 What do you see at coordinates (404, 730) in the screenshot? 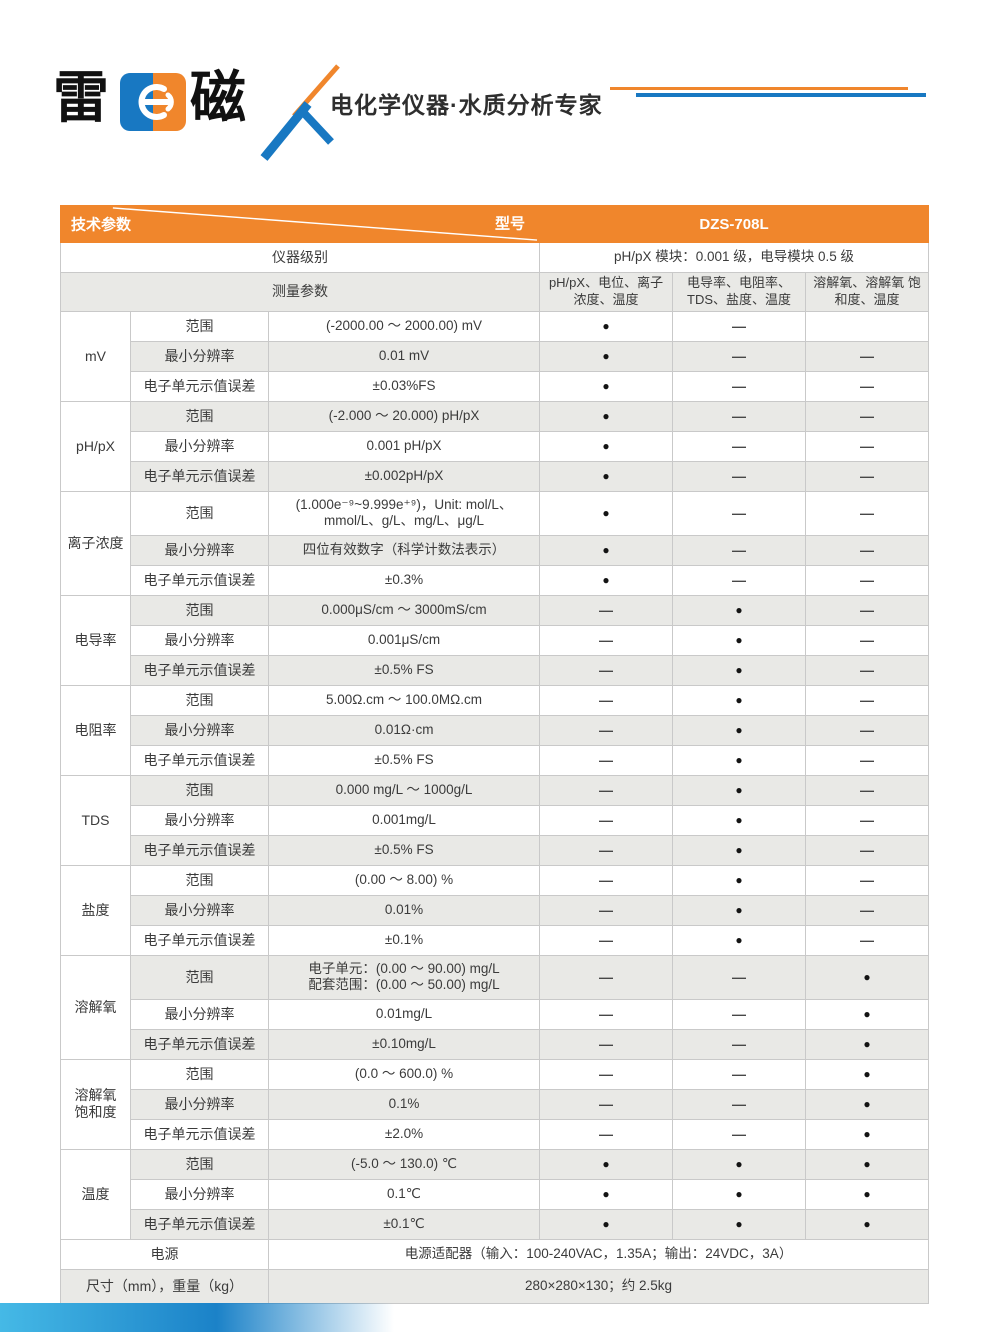
I see `row-value: 0.01Ω·cm` at bounding box center [404, 730].